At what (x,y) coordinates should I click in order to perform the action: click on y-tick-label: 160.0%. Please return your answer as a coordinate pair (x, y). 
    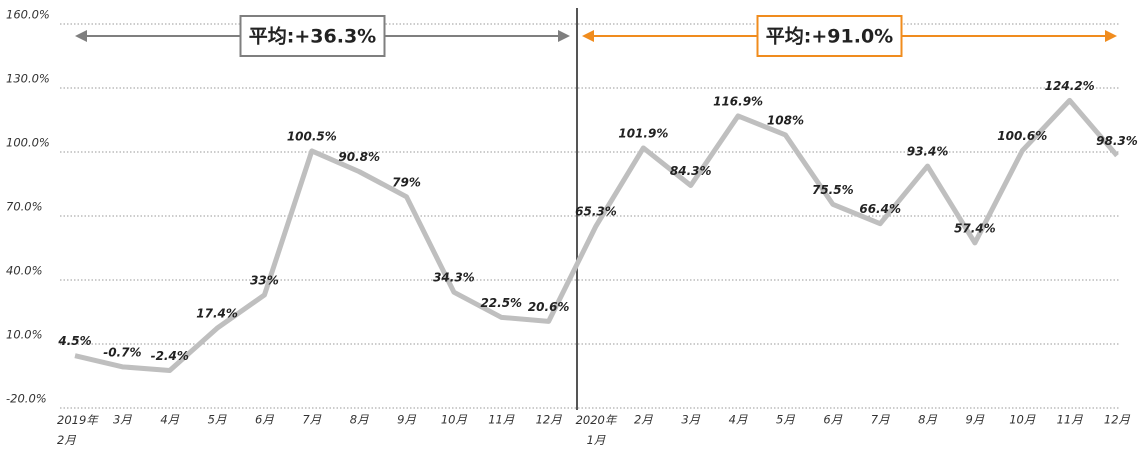
    Looking at the image, I should click on (28, 15).